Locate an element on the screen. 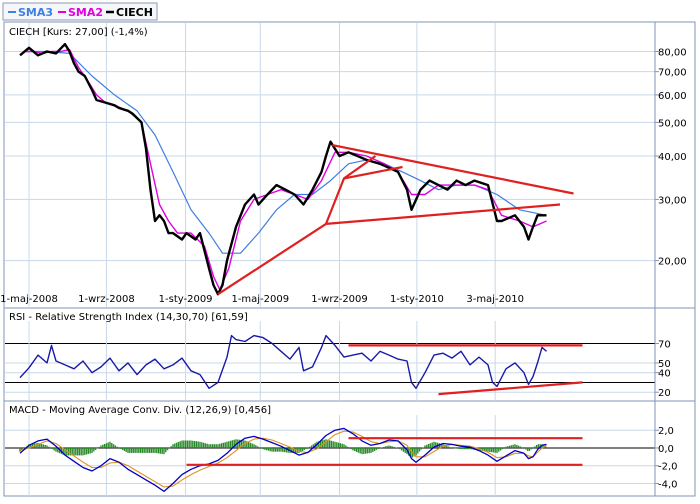 This screenshot has width=700, height=504. x-tick-label: 1-maj-2008 is located at coordinates (29, 299).